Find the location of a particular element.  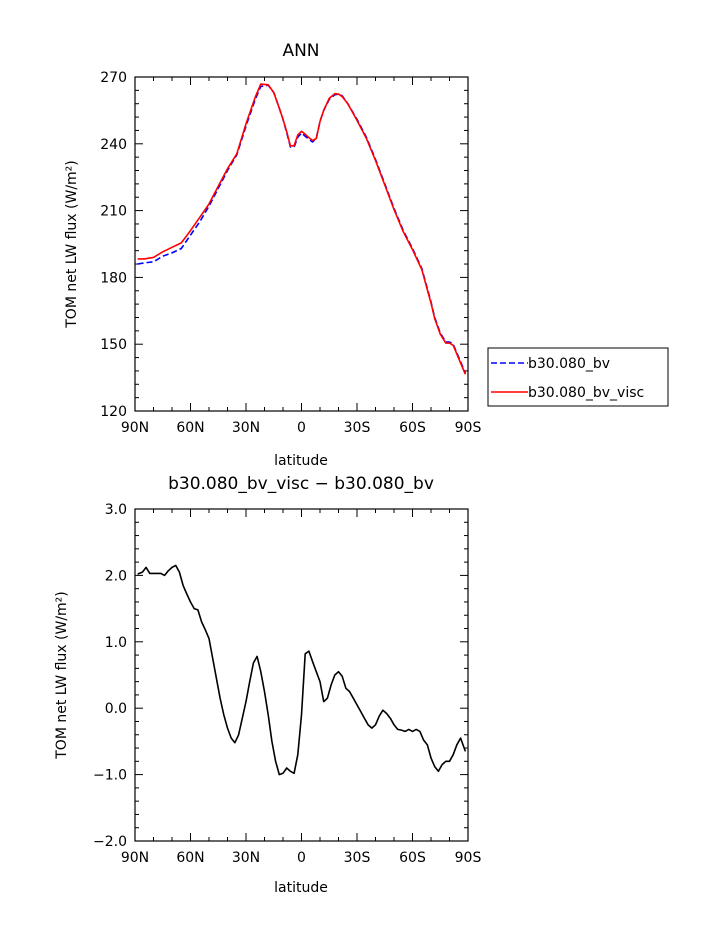

y-tick-label: 1.0 is located at coordinates (116, 643).